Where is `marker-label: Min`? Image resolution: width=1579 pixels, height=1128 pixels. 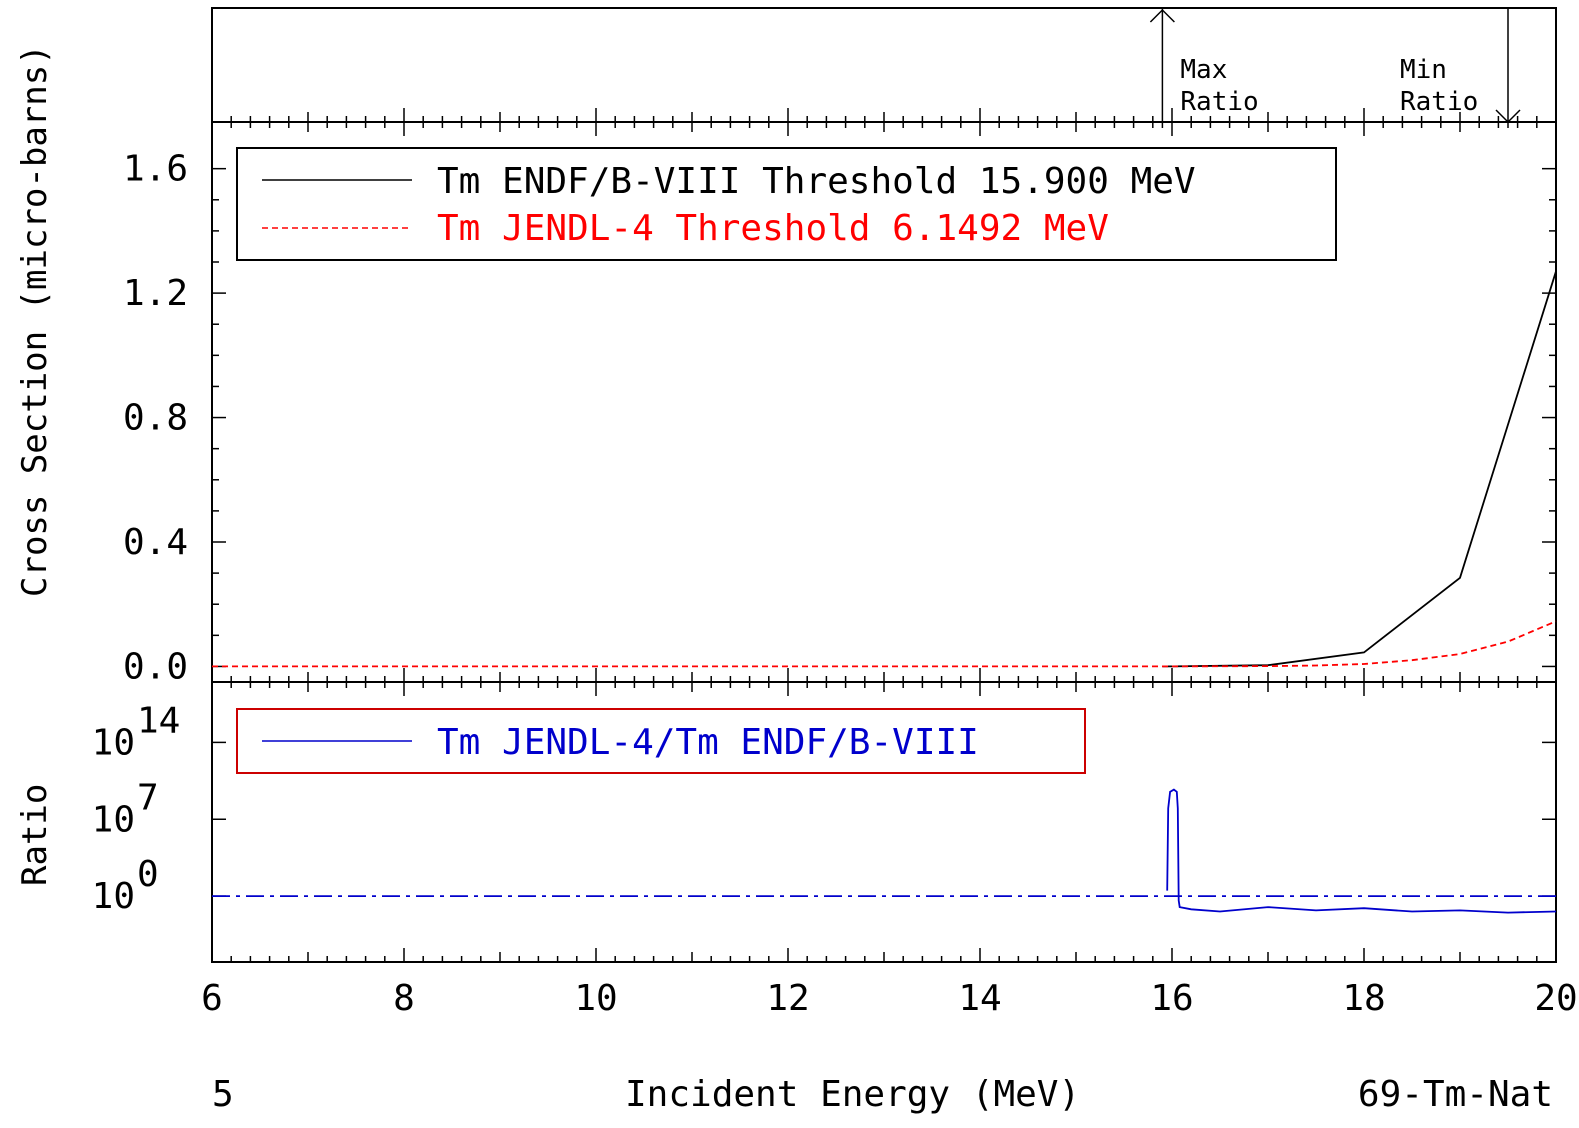 marker-label: Min is located at coordinates (1423, 70).